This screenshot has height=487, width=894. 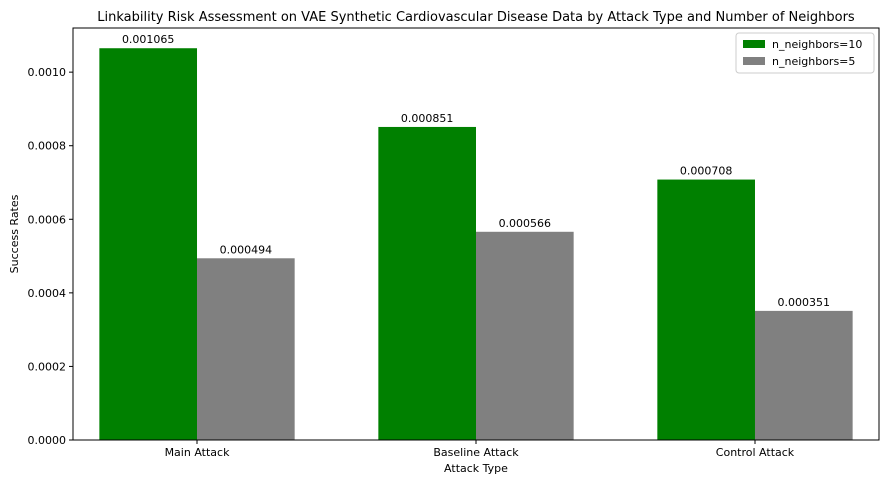 What do you see at coordinates (14, 233) in the screenshot?
I see `y-axis-label: Success Rates` at bounding box center [14, 233].